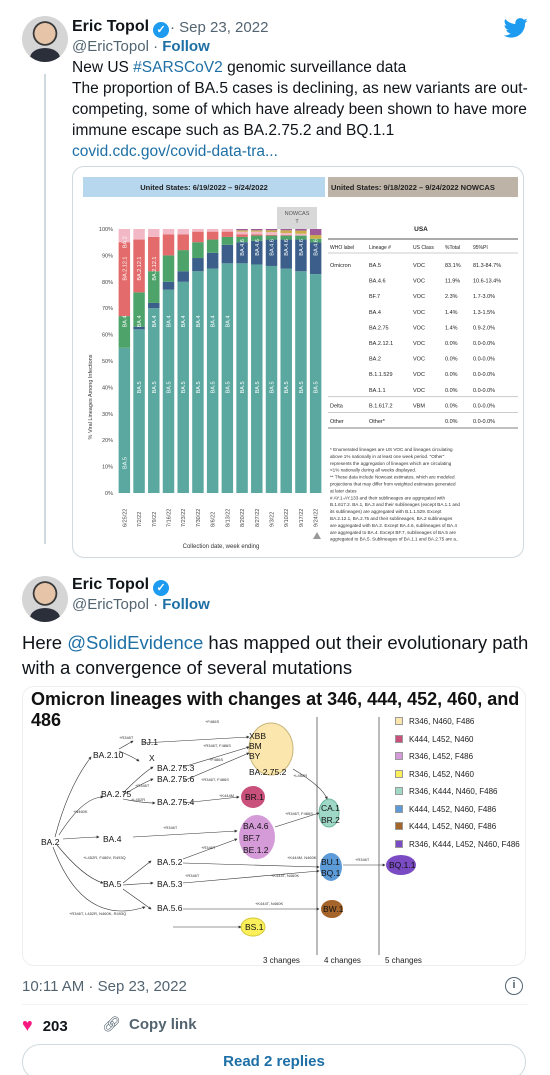  What do you see at coordinates (107, 283) in the screenshot?
I see `y-tick-label: 80%` at bounding box center [107, 283].